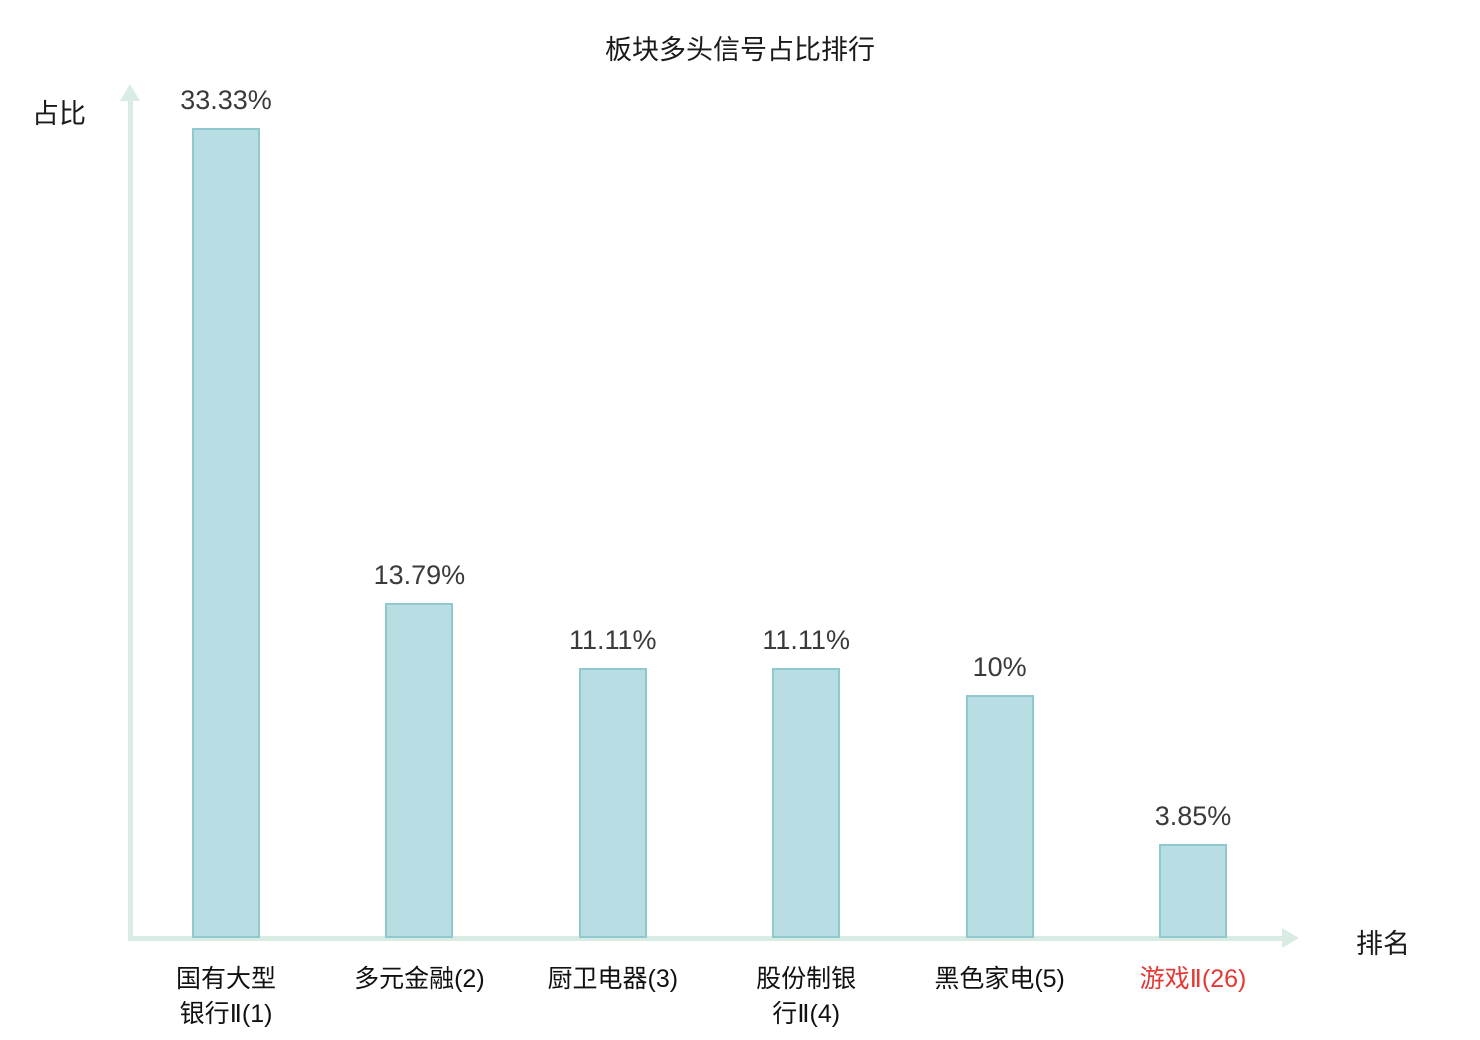  What do you see at coordinates (226, 100) in the screenshot?
I see `bar-value-label: 33.33%` at bounding box center [226, 100].